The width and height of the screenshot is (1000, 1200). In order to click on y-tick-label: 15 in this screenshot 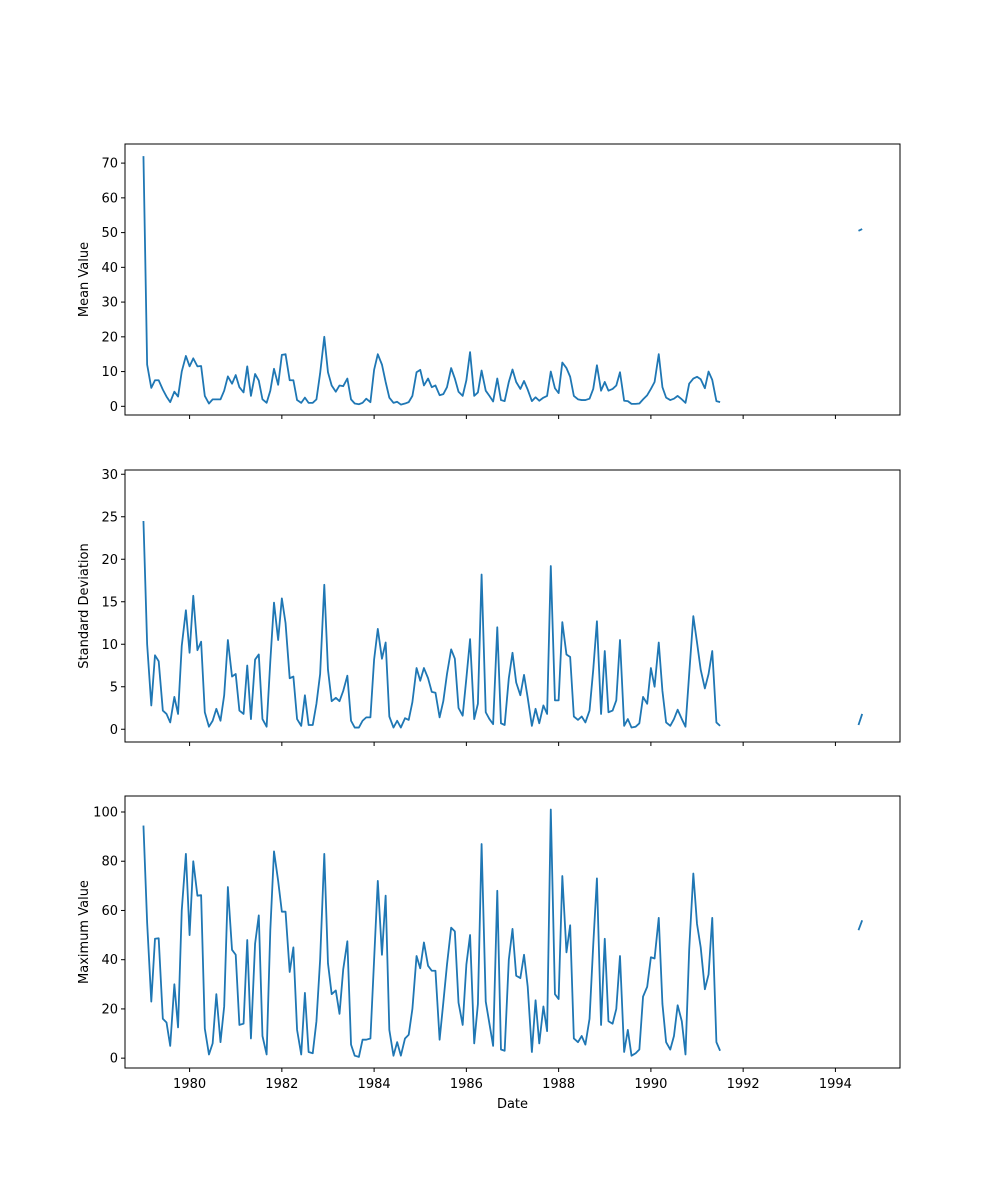, I will do `click(109, 602)`.